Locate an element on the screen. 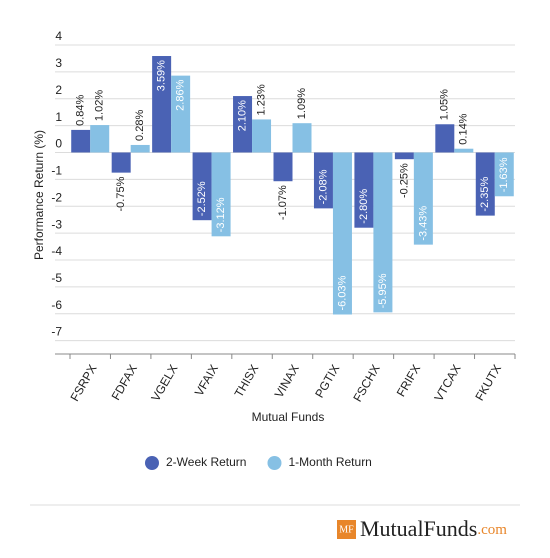  logo-badge-bg is located at coordinates (346, 529).